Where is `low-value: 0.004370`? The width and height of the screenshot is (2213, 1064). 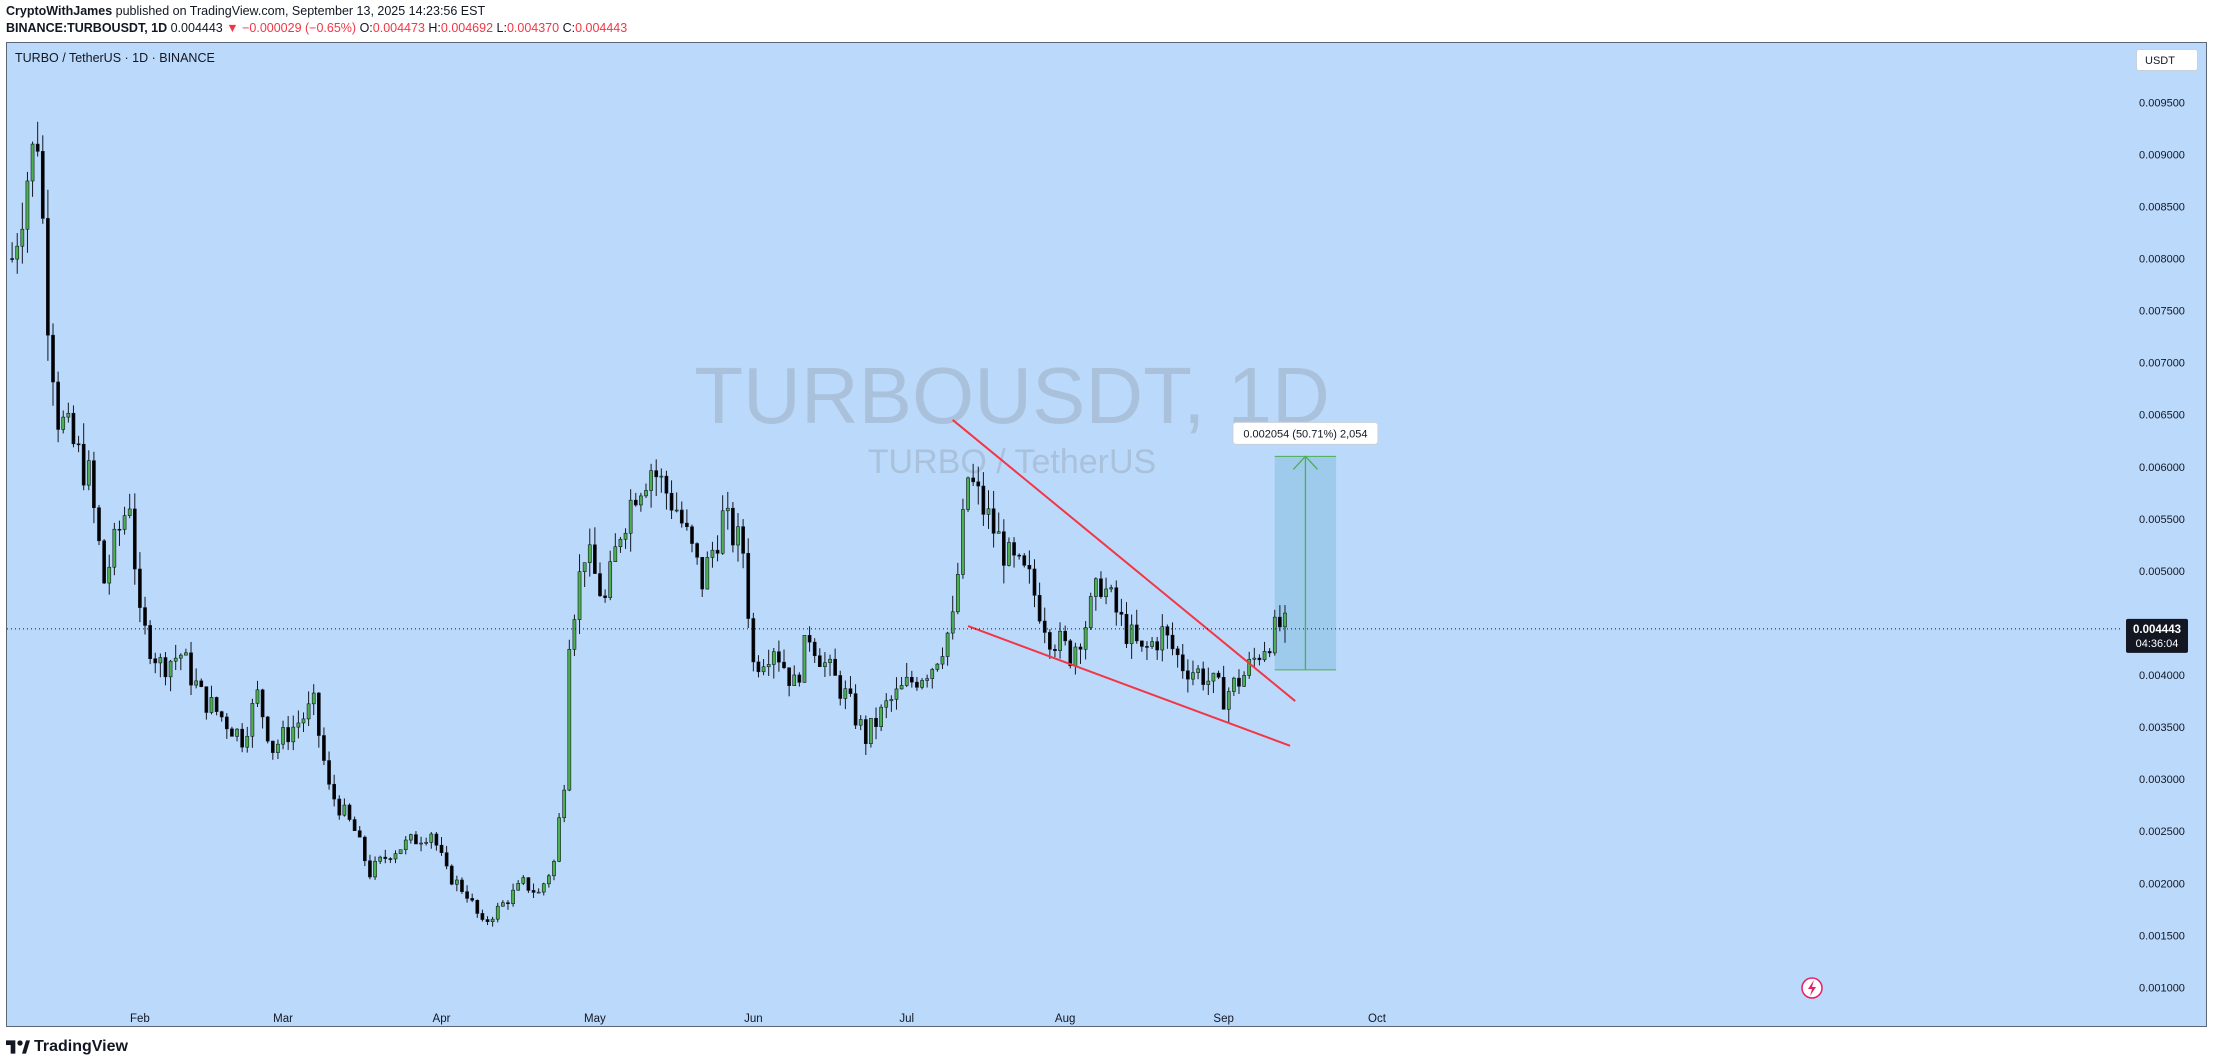 low-value: 0.004370 is located at coordinates (533, 28).